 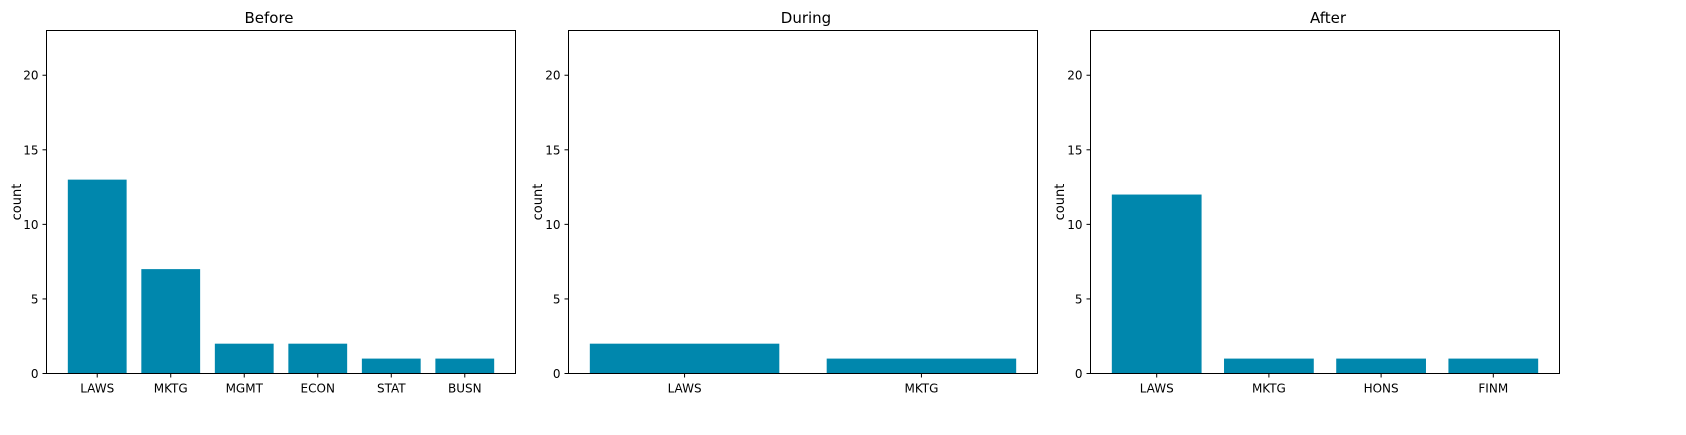 What do you see at coordinates (318, 358) in the screenshot?
I see `bar-econ` at bounding box center [318, 358].